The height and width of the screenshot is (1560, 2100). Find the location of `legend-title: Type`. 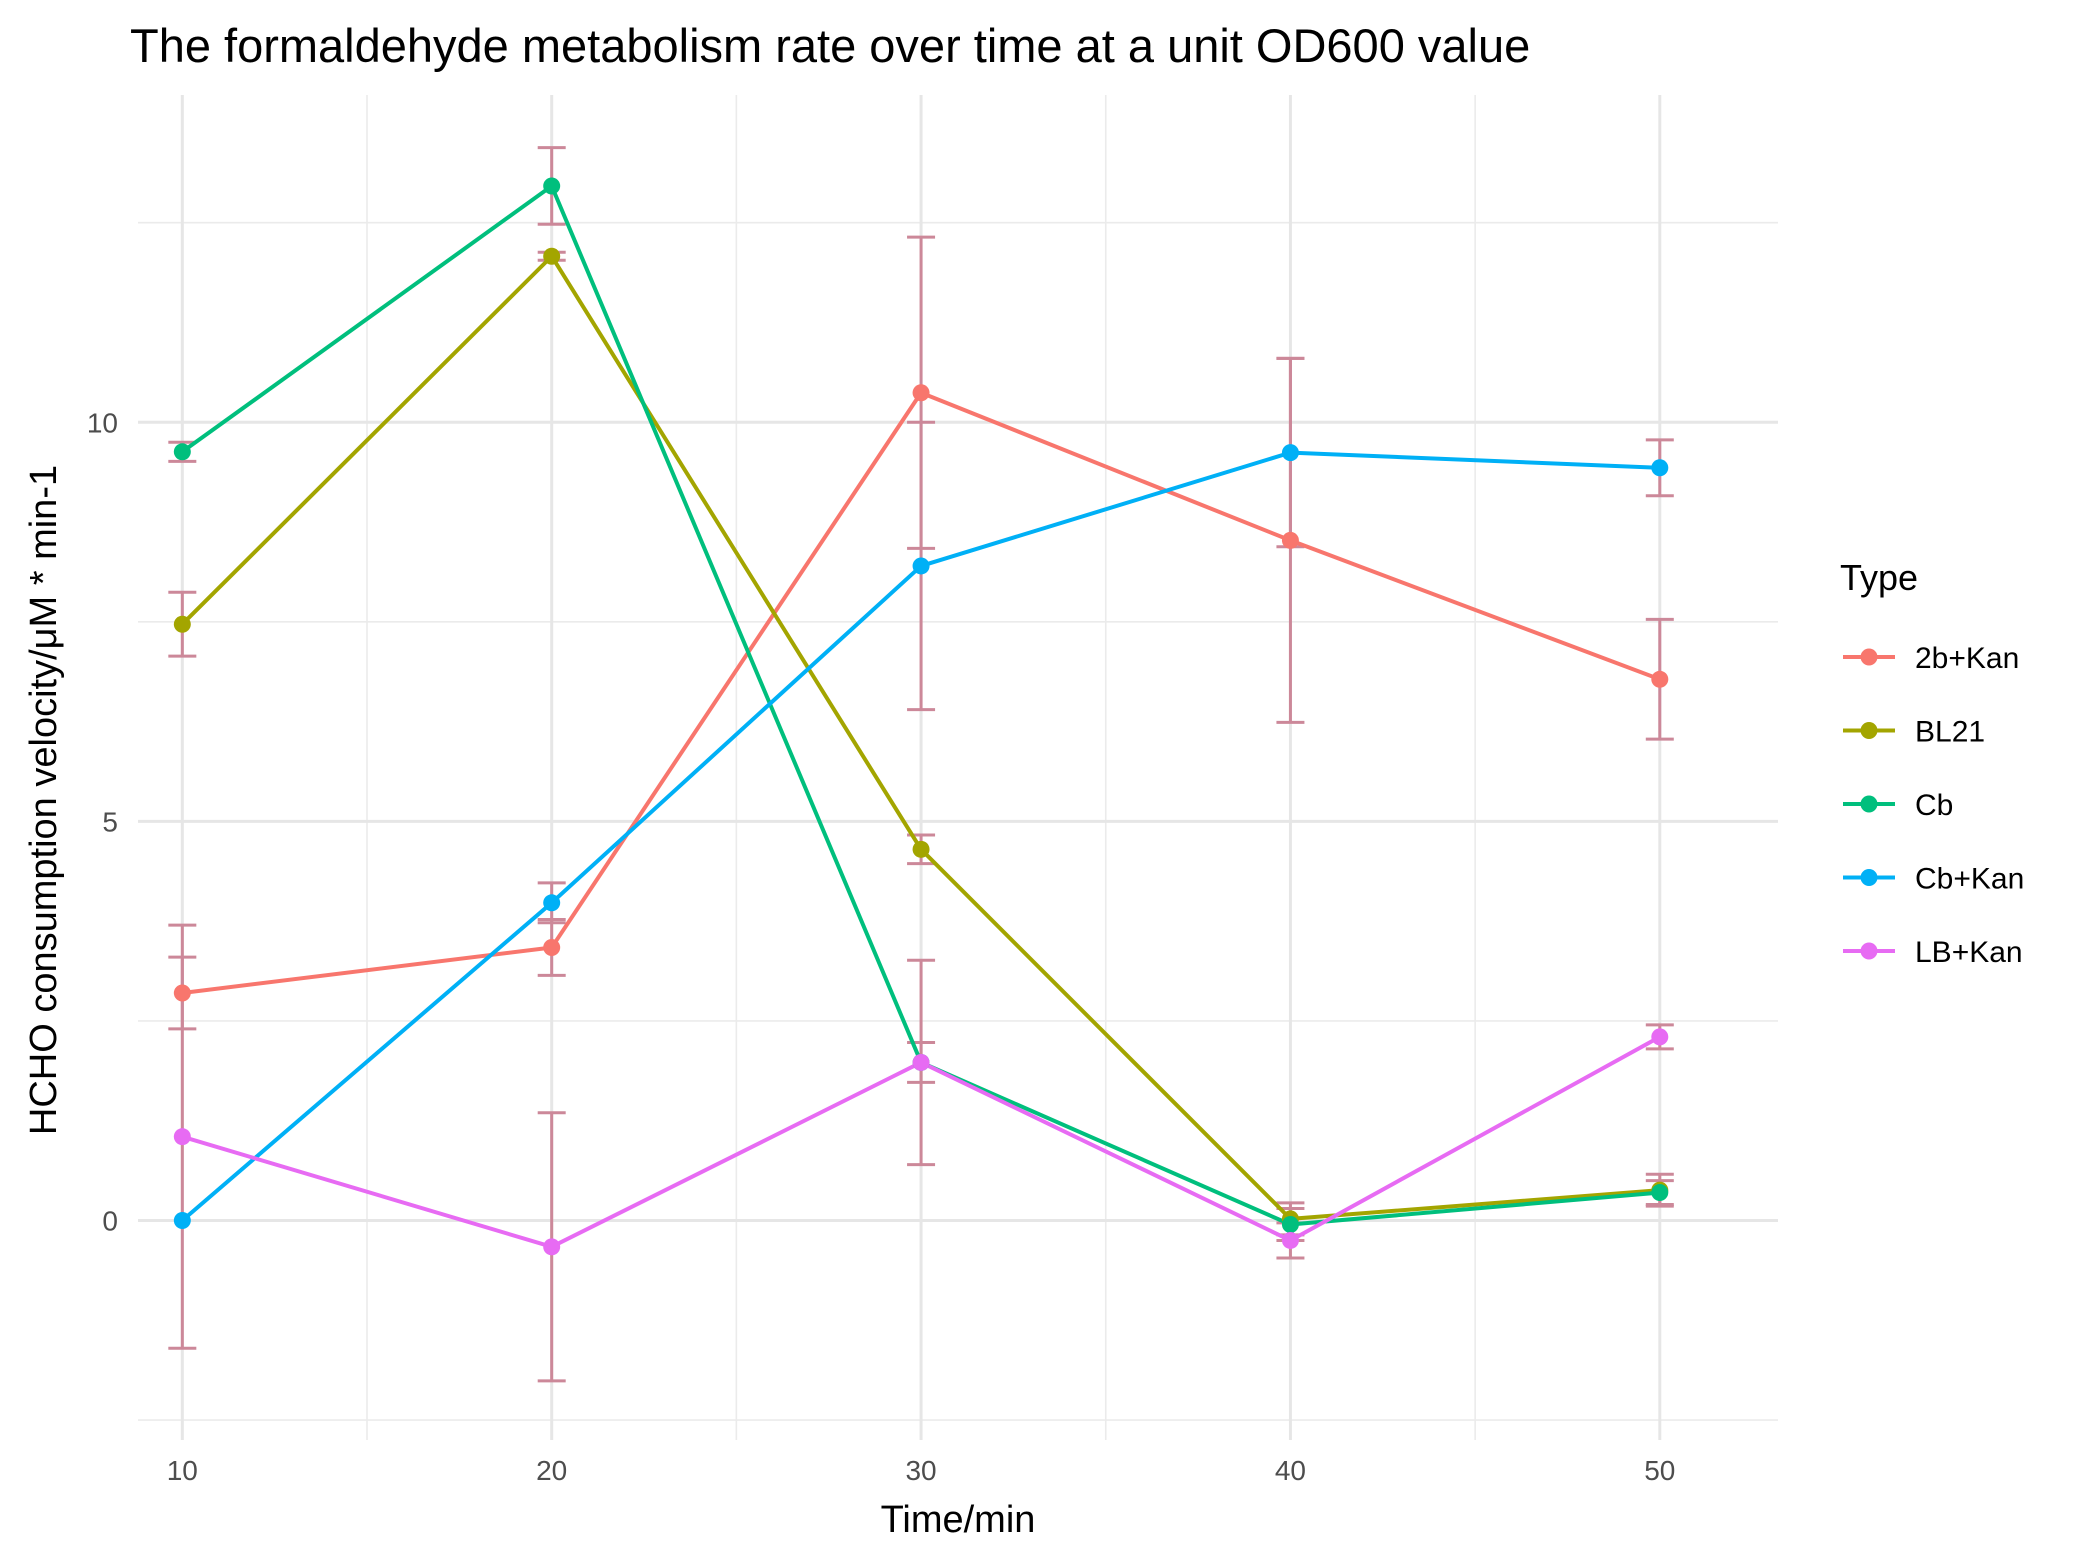

legend-title: Type is located at coordinates (1879, 577).